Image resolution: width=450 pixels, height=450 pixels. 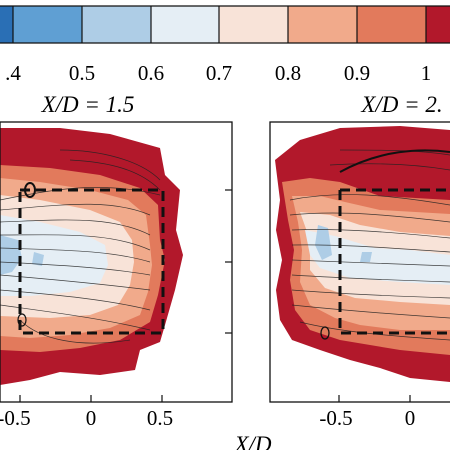 What do you see at coordinates (426, 73) in the screenshot?
I see `colorbar-tick-label: 1` at bounding box center [426, 73].